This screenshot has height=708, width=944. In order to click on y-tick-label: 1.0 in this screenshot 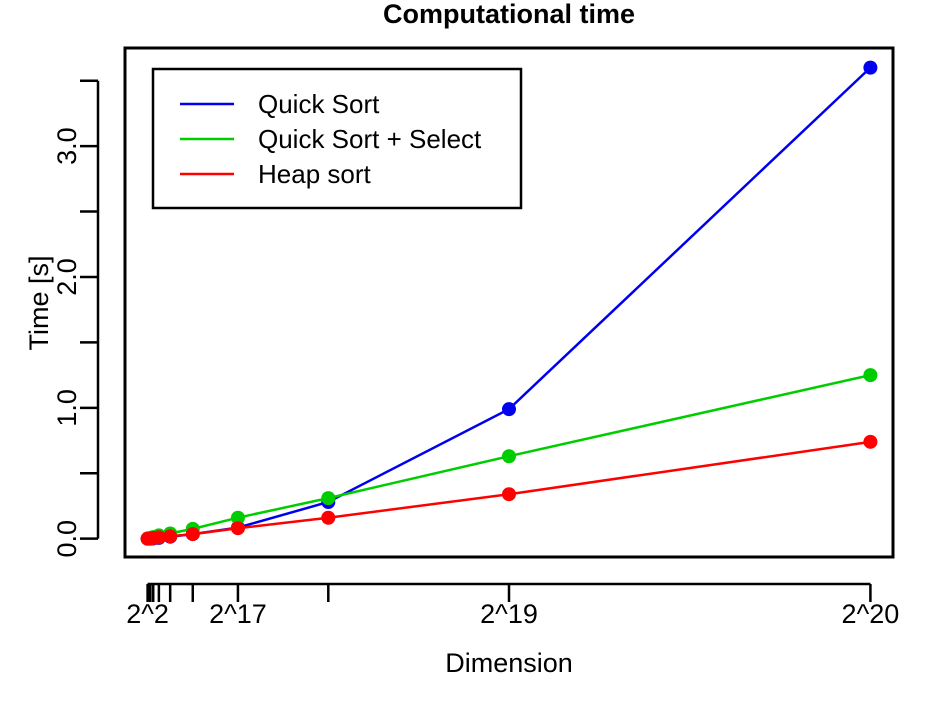, I will do `click(67, 408)`.